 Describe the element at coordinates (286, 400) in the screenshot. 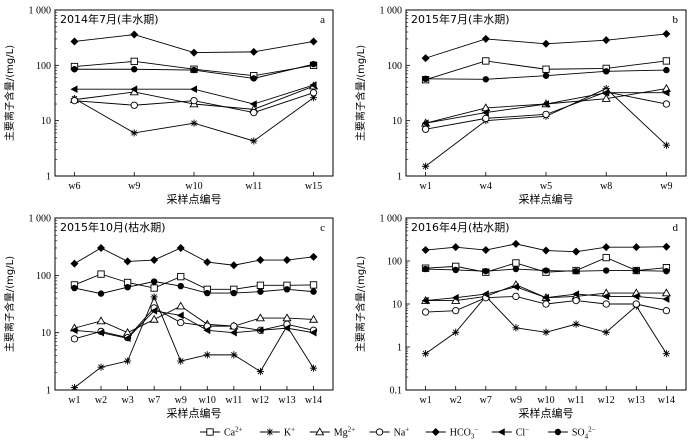

I see `x-tick-label: w13` at that location.